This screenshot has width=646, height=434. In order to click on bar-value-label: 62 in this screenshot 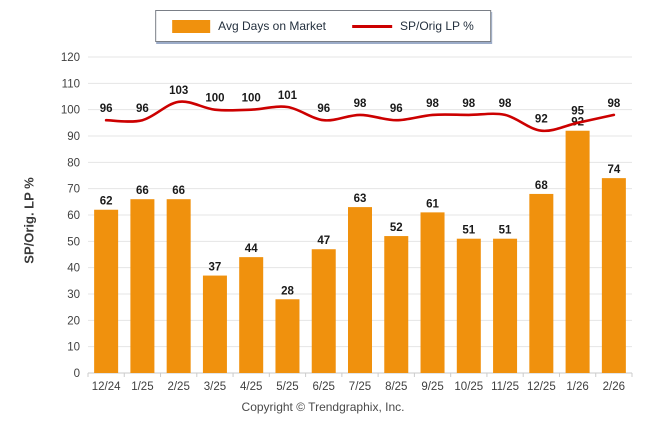, I will do `click(106, 202)`.